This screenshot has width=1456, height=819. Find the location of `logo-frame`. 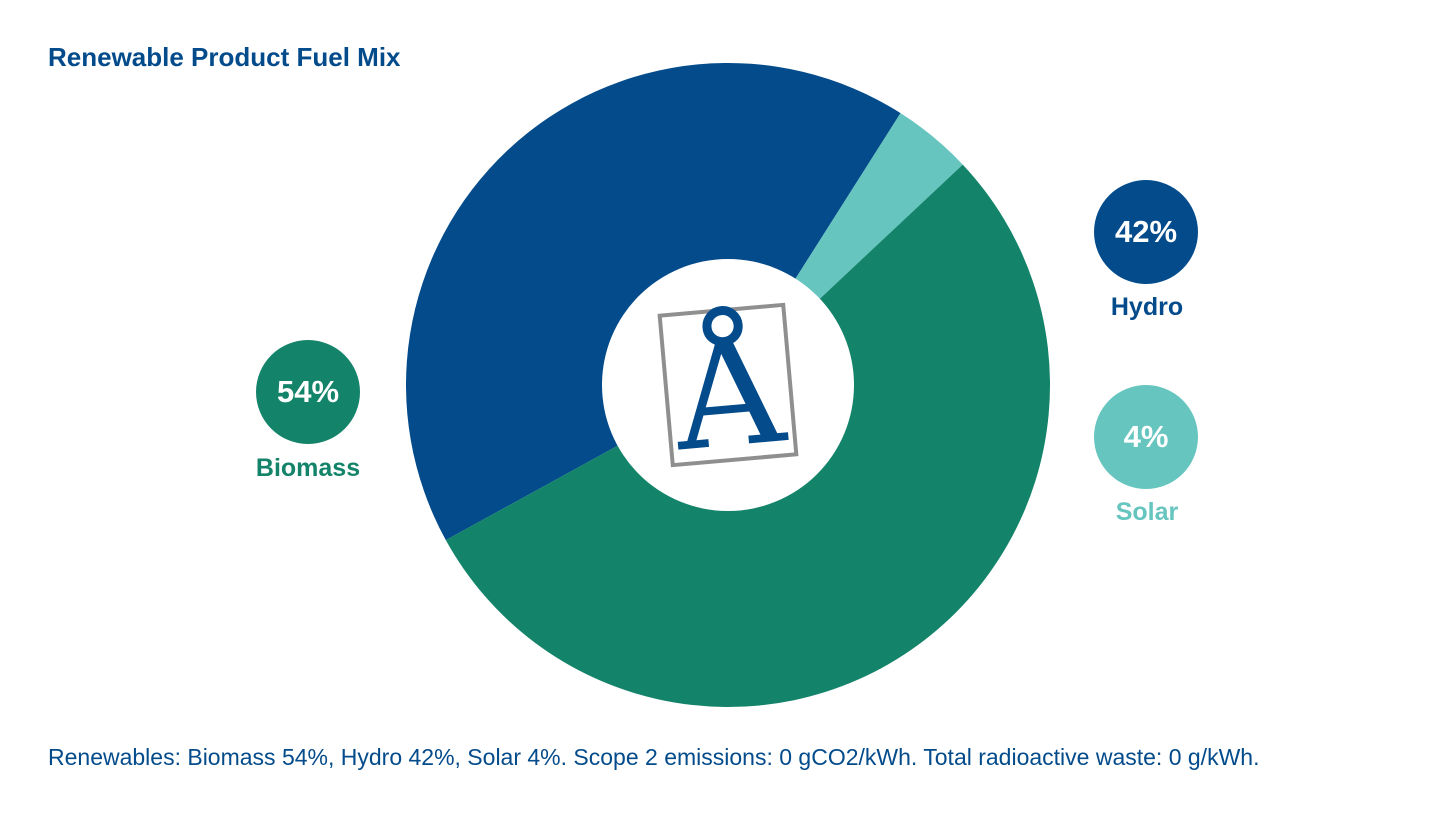

logo-frame is located at coordinates (728, 385).